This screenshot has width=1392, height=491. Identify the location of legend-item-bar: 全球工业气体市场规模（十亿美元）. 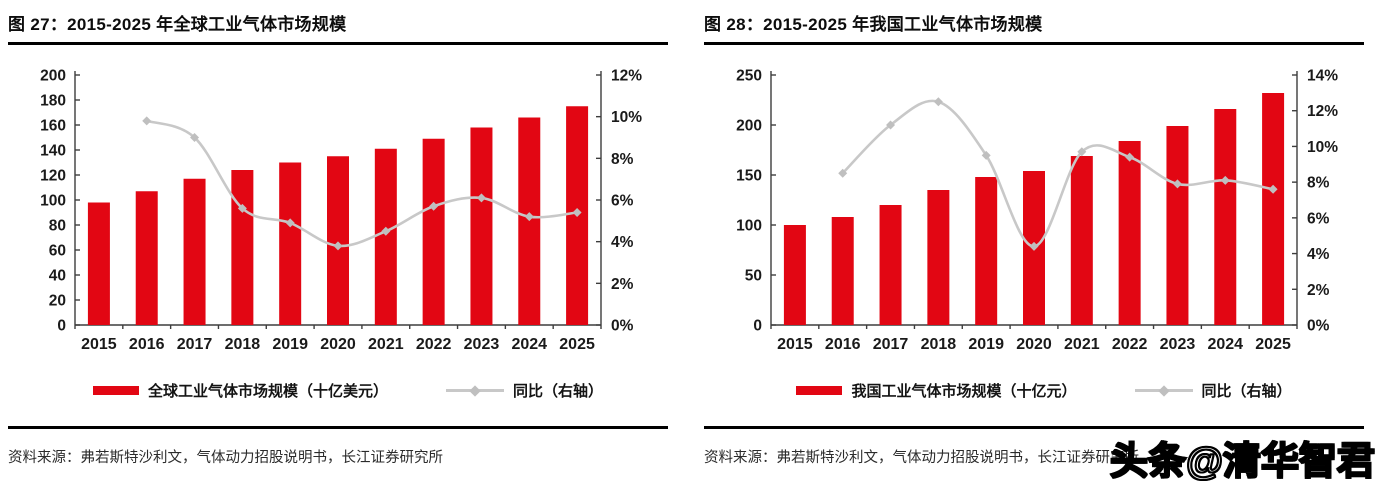
(240, 390).